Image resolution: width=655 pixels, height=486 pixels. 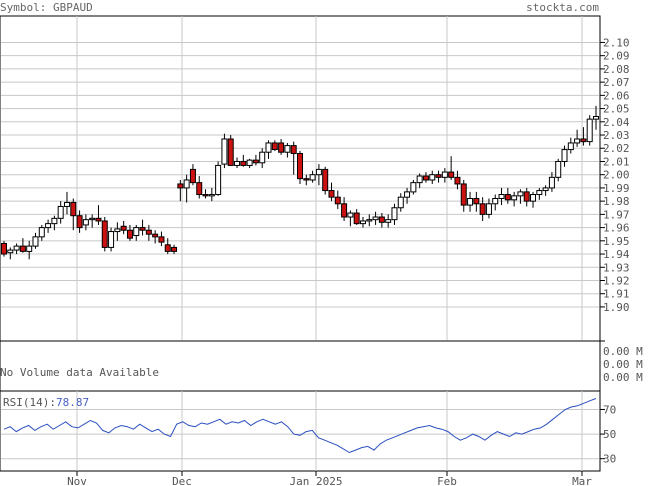 I want to click on price-tick-label: 2.08, so click(x=616, y=69).